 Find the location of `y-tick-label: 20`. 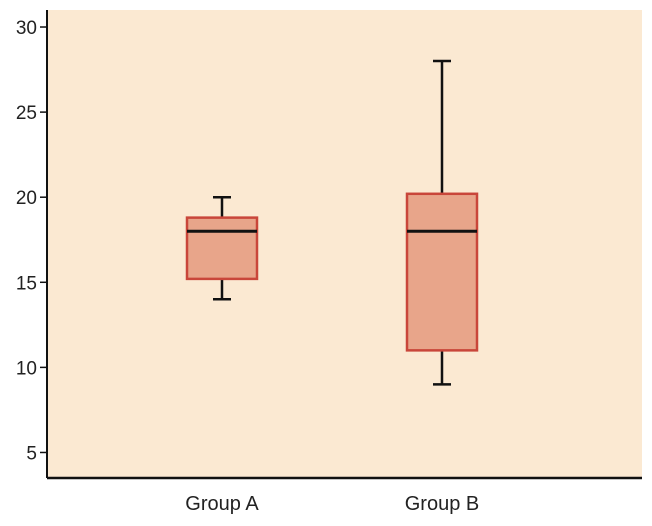

y-tick-label: 20 is located at coordinates (26, 198).